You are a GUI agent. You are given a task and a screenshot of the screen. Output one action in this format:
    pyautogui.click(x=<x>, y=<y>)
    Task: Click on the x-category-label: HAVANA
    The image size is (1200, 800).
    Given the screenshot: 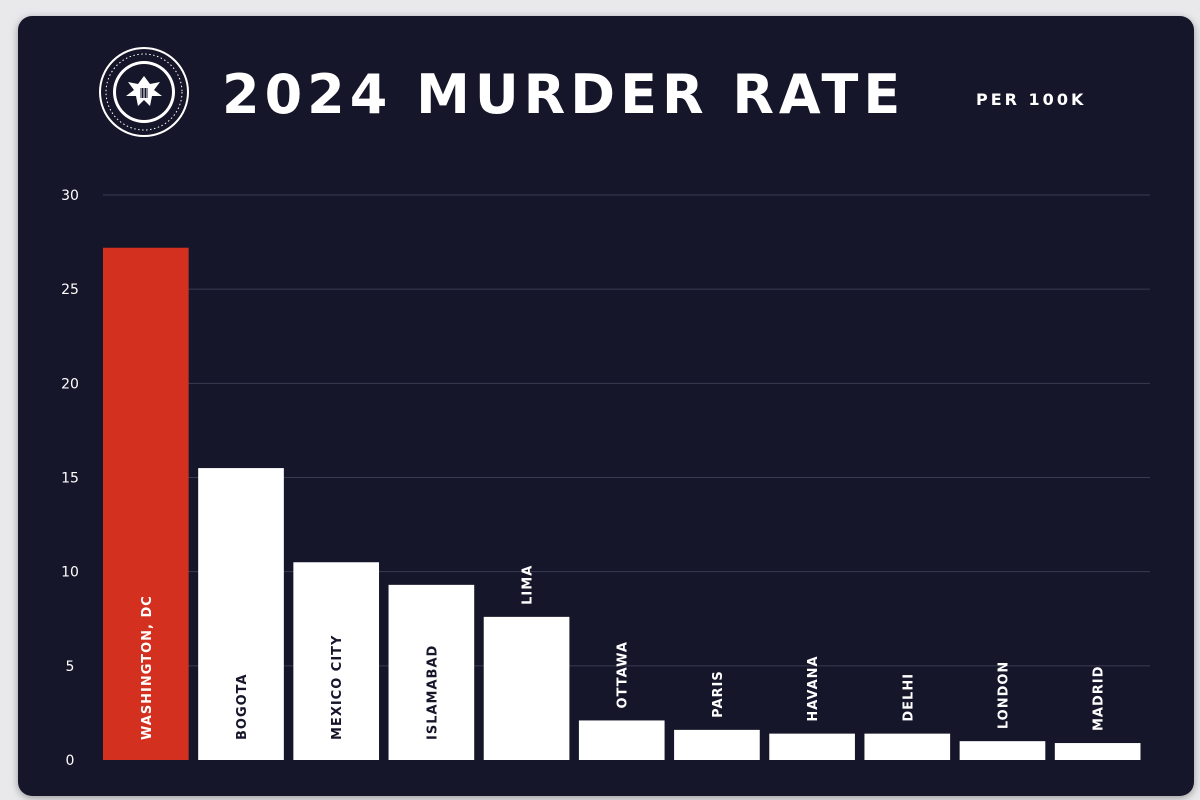 What is the action you would take?
    pyautogui.click(x=813, y=688)
    